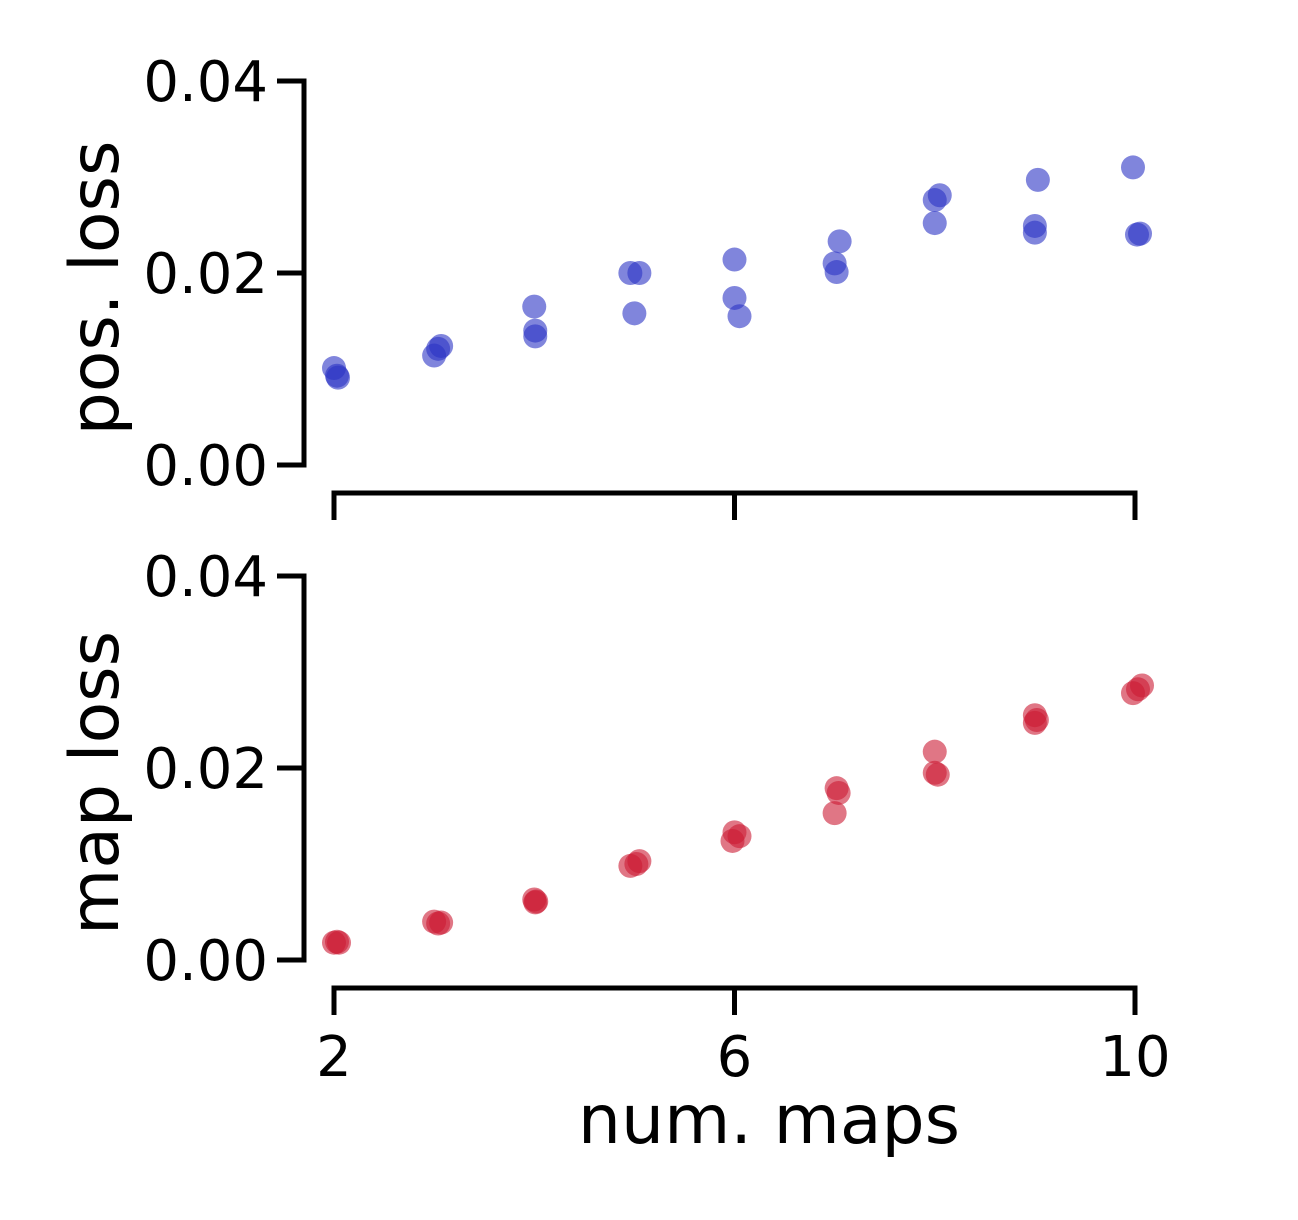 This screenshot has width=1298, height=1220. What do you see at coordinates (205, 82) in the screenshot?
I see `y-tick-label-pos-2: 0.04` at bounding box center [205, 82].